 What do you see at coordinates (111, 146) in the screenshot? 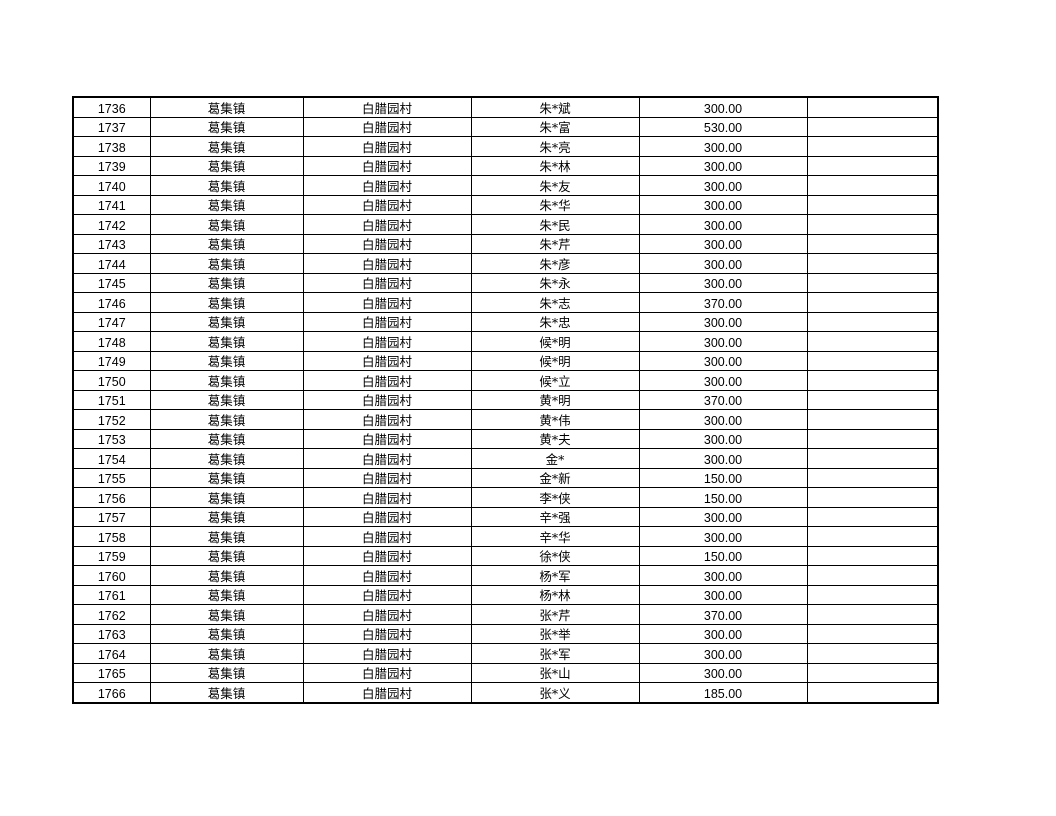
I see `row-number-cell: 1738` at bounding box center [111, 146].